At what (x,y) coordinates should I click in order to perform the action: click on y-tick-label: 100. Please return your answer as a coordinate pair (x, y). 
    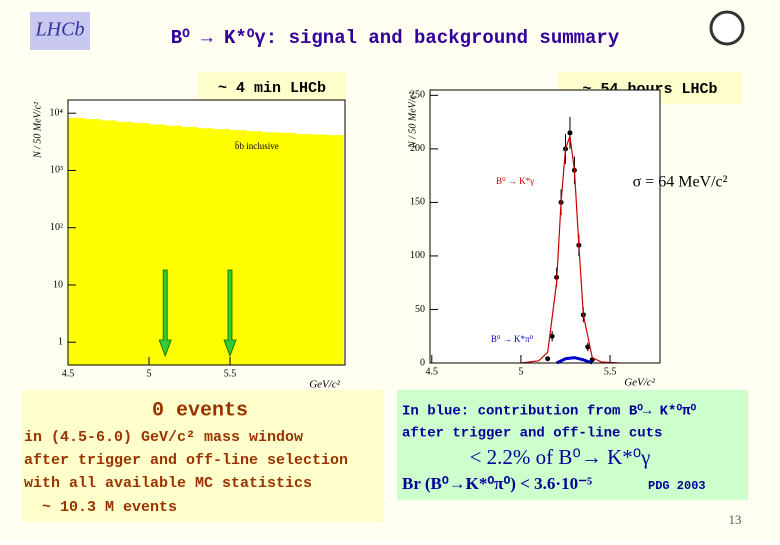
    Looking at the image, I should click on (417, 255).